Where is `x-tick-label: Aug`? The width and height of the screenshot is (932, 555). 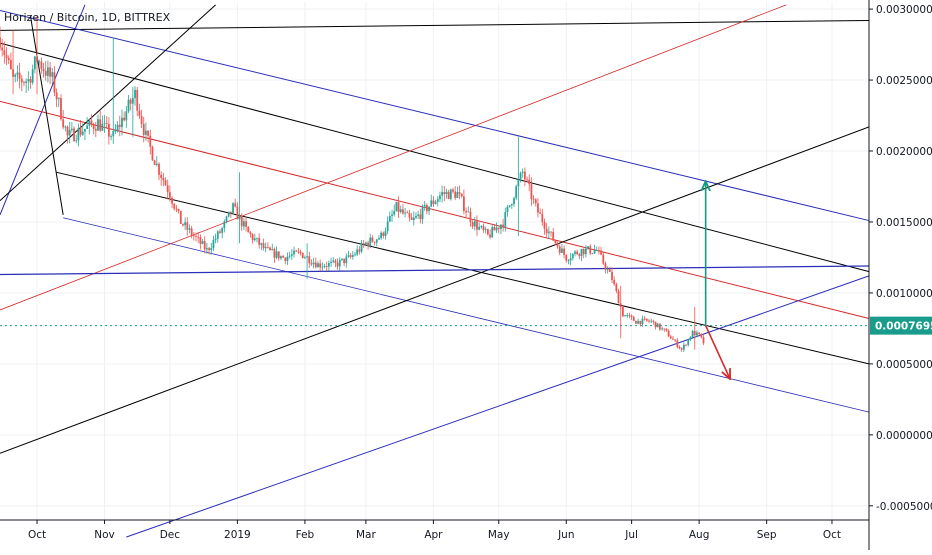
x-tick-label: Aug is located at coordinates (699, 535).